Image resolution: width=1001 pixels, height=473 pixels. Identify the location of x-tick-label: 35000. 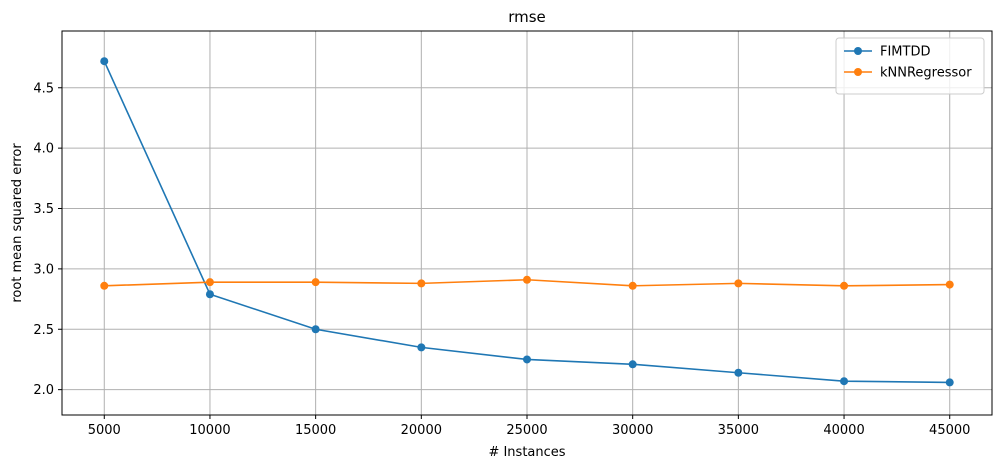
(738, 430).